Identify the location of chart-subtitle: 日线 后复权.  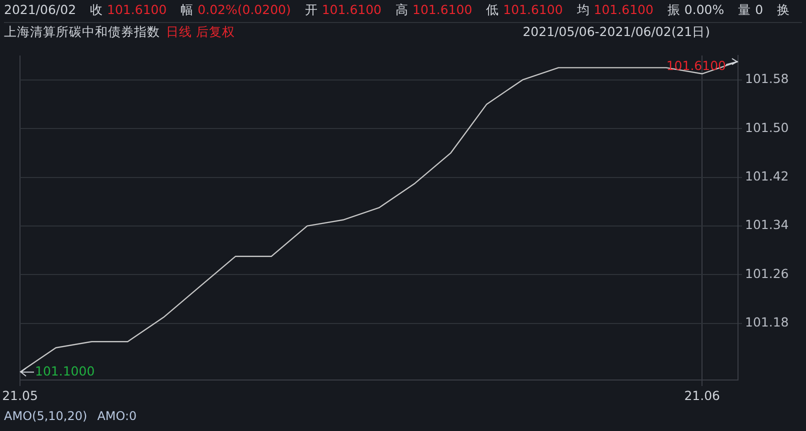
(200, 31).